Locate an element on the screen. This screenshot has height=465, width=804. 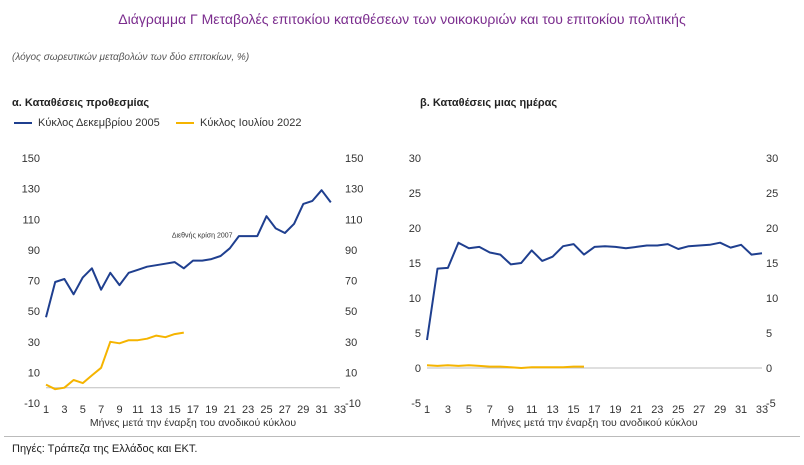
panel-b-ytick-right: 25 is located at coordinates (772, 194).